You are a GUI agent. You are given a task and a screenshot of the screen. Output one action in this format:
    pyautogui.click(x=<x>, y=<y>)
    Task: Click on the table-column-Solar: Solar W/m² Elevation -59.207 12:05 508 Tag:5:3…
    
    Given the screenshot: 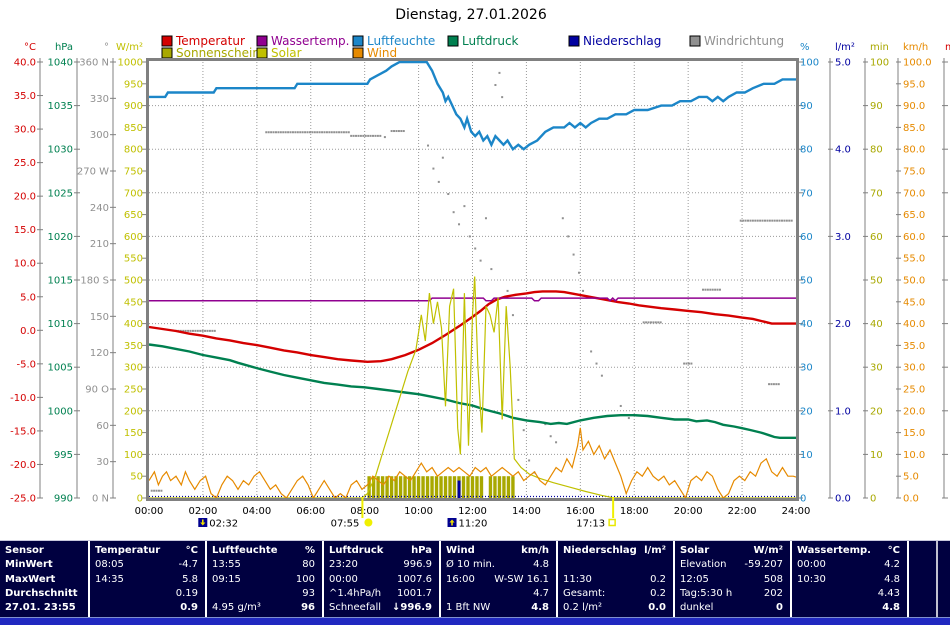 What is the action you would take?
    pyautogui.click(x=731, y=579)
    